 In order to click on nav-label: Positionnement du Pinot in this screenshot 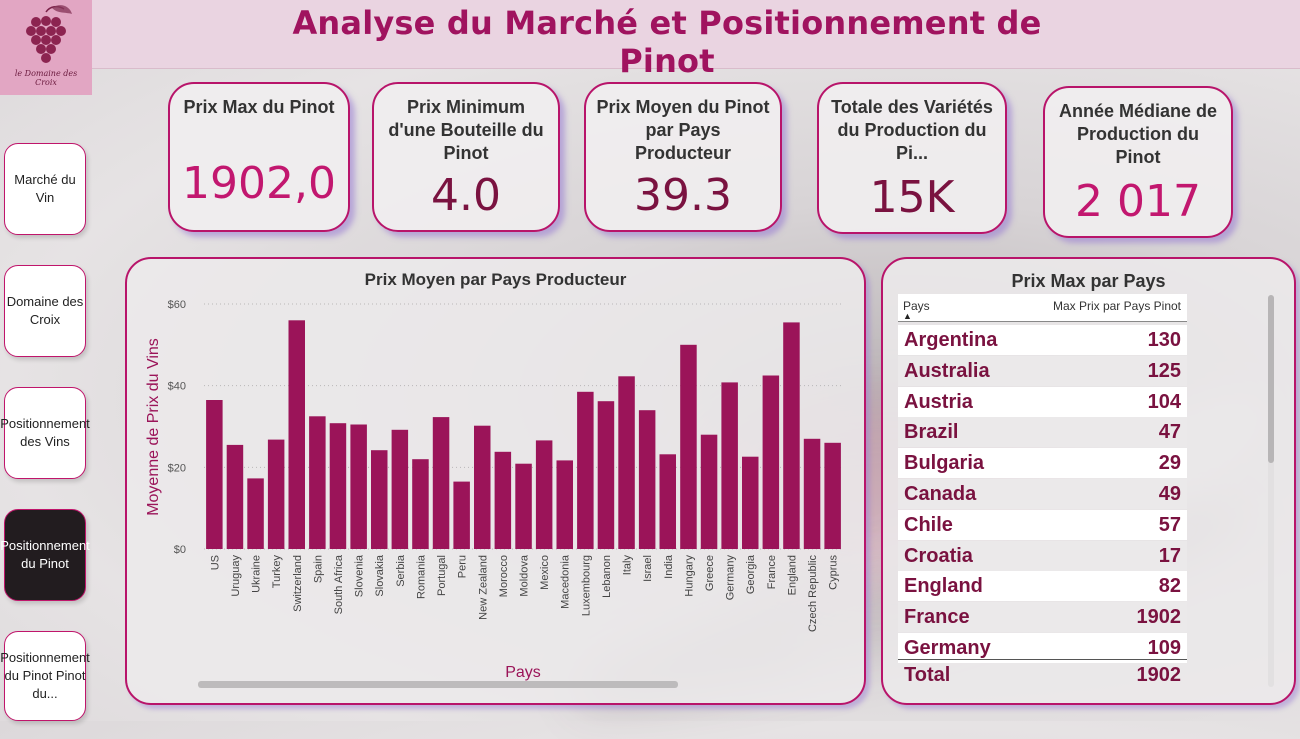, I will do `click(45, 554)`.